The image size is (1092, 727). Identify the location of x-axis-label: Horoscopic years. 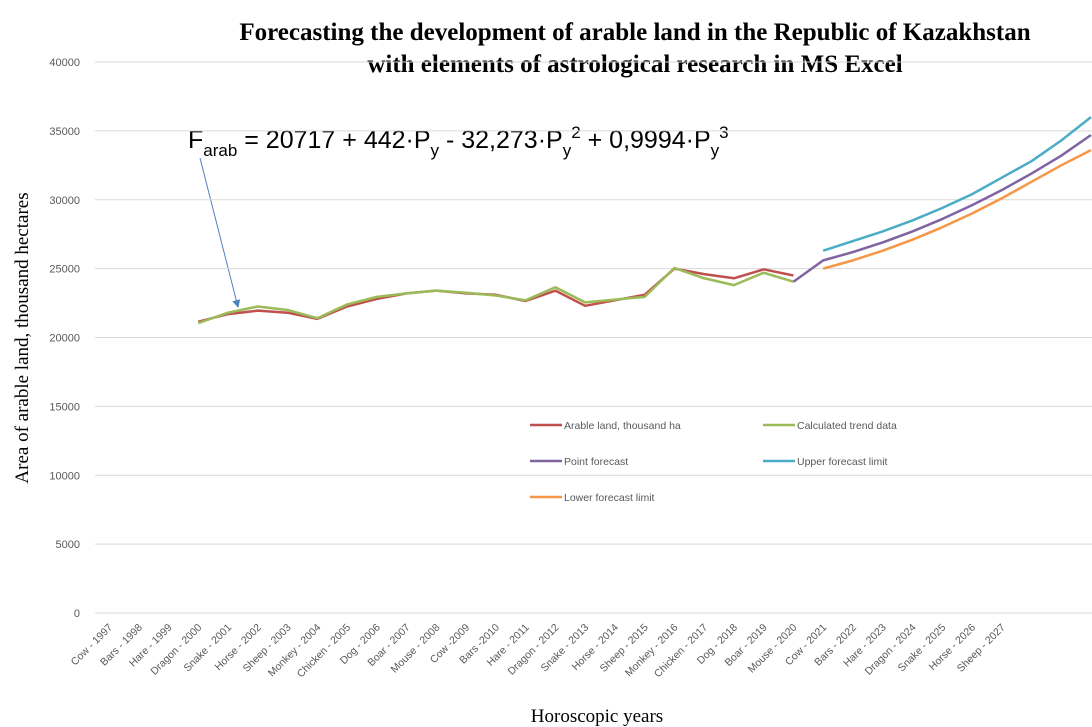
(597, 716).